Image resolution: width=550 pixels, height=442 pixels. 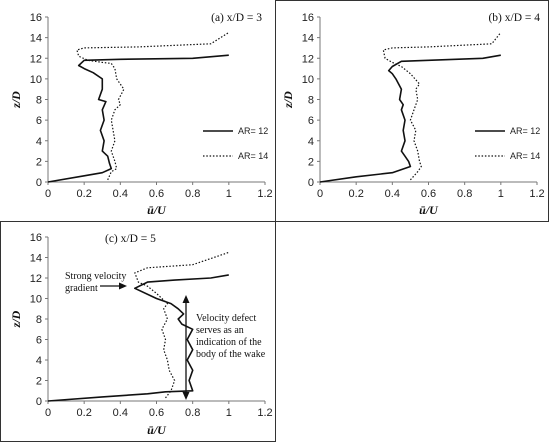 What do you see at coordinates (81, 288) in the screenshot?
I see `annotation-gradient-text: gradient` at bounding box center [81, 288].